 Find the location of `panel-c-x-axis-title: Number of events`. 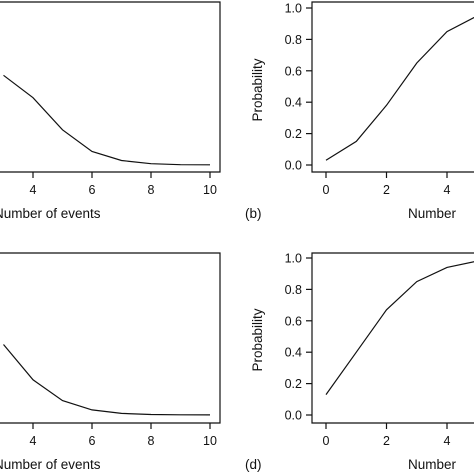

panel-c-x-axis-title: Number of events is located at coordinates (50, 464).